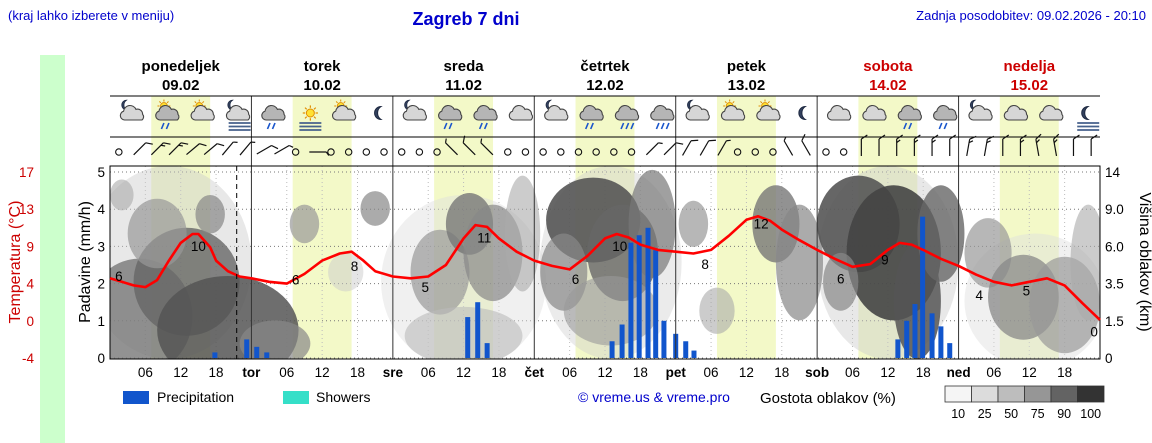  Describe the element at coordinates (747, 85) in the screenshot. I see `day-date: 13.02` at that location.